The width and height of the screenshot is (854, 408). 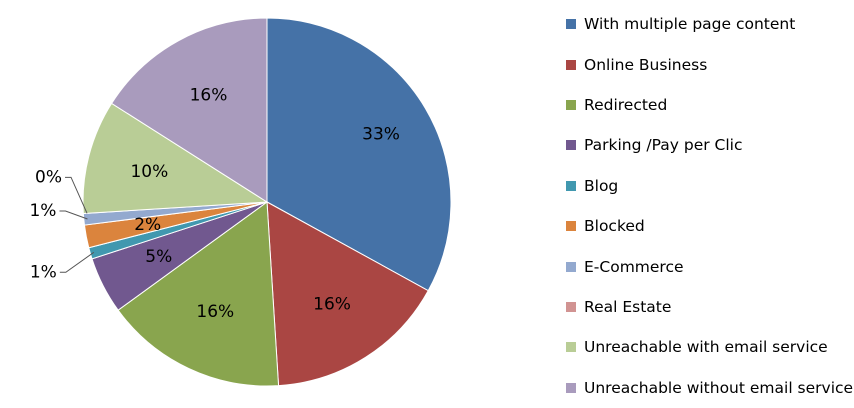 I want to click on pie-slice-with-multiple-page-content, so click(x=359, y=154).